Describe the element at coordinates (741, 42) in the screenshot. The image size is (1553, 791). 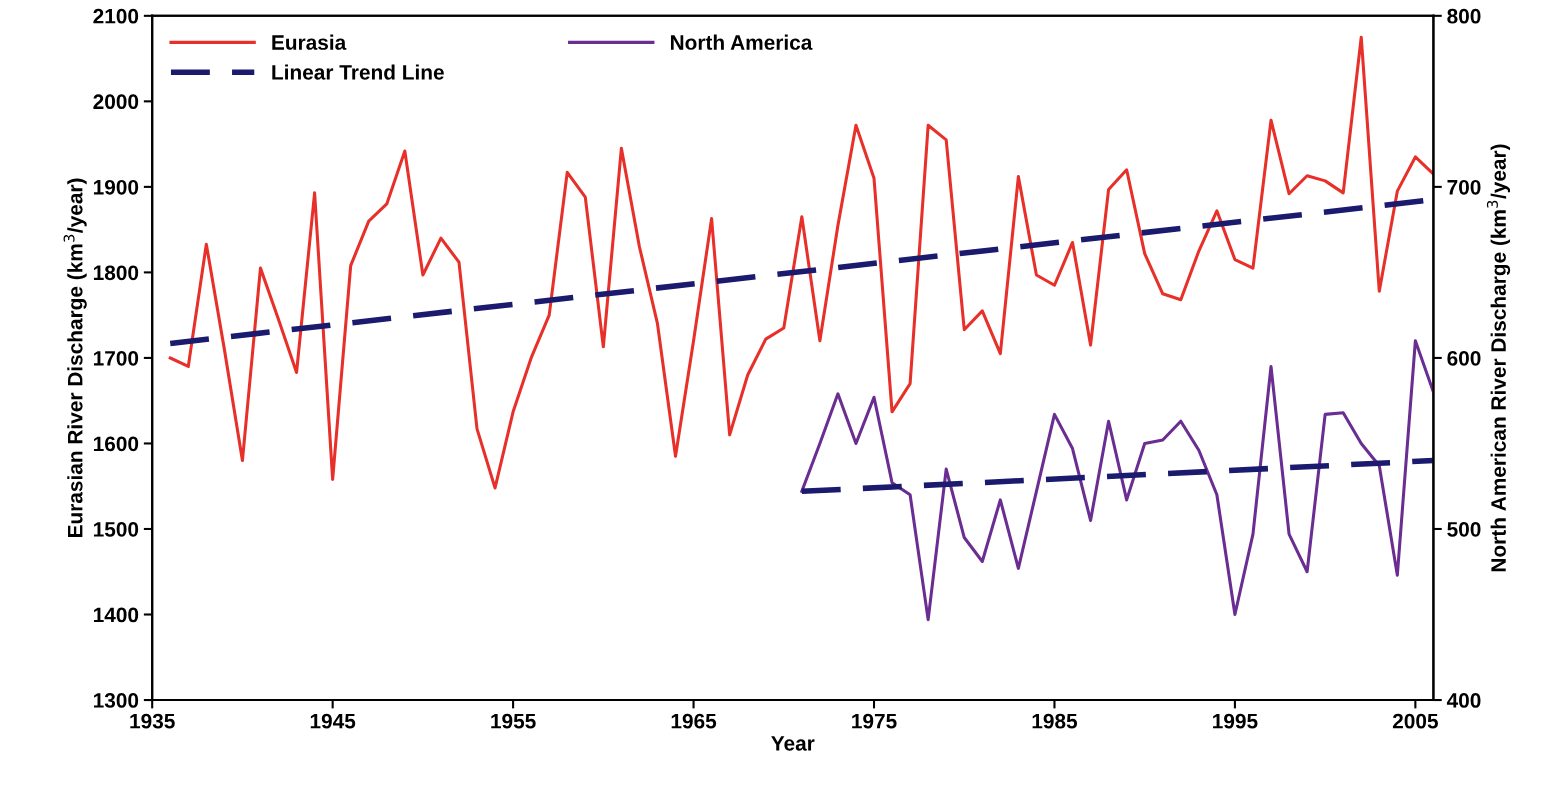
I see `legend-label: North America` at that location.